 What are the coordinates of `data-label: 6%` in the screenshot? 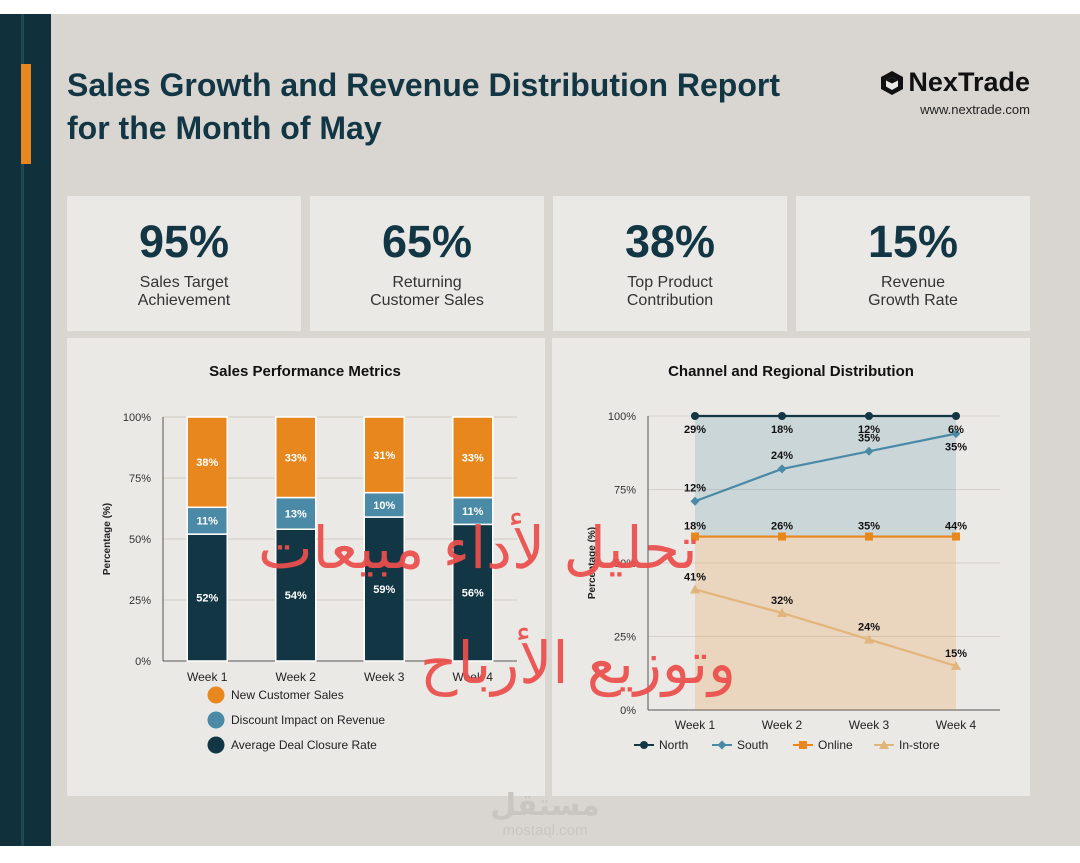 It's located at (956, 430).